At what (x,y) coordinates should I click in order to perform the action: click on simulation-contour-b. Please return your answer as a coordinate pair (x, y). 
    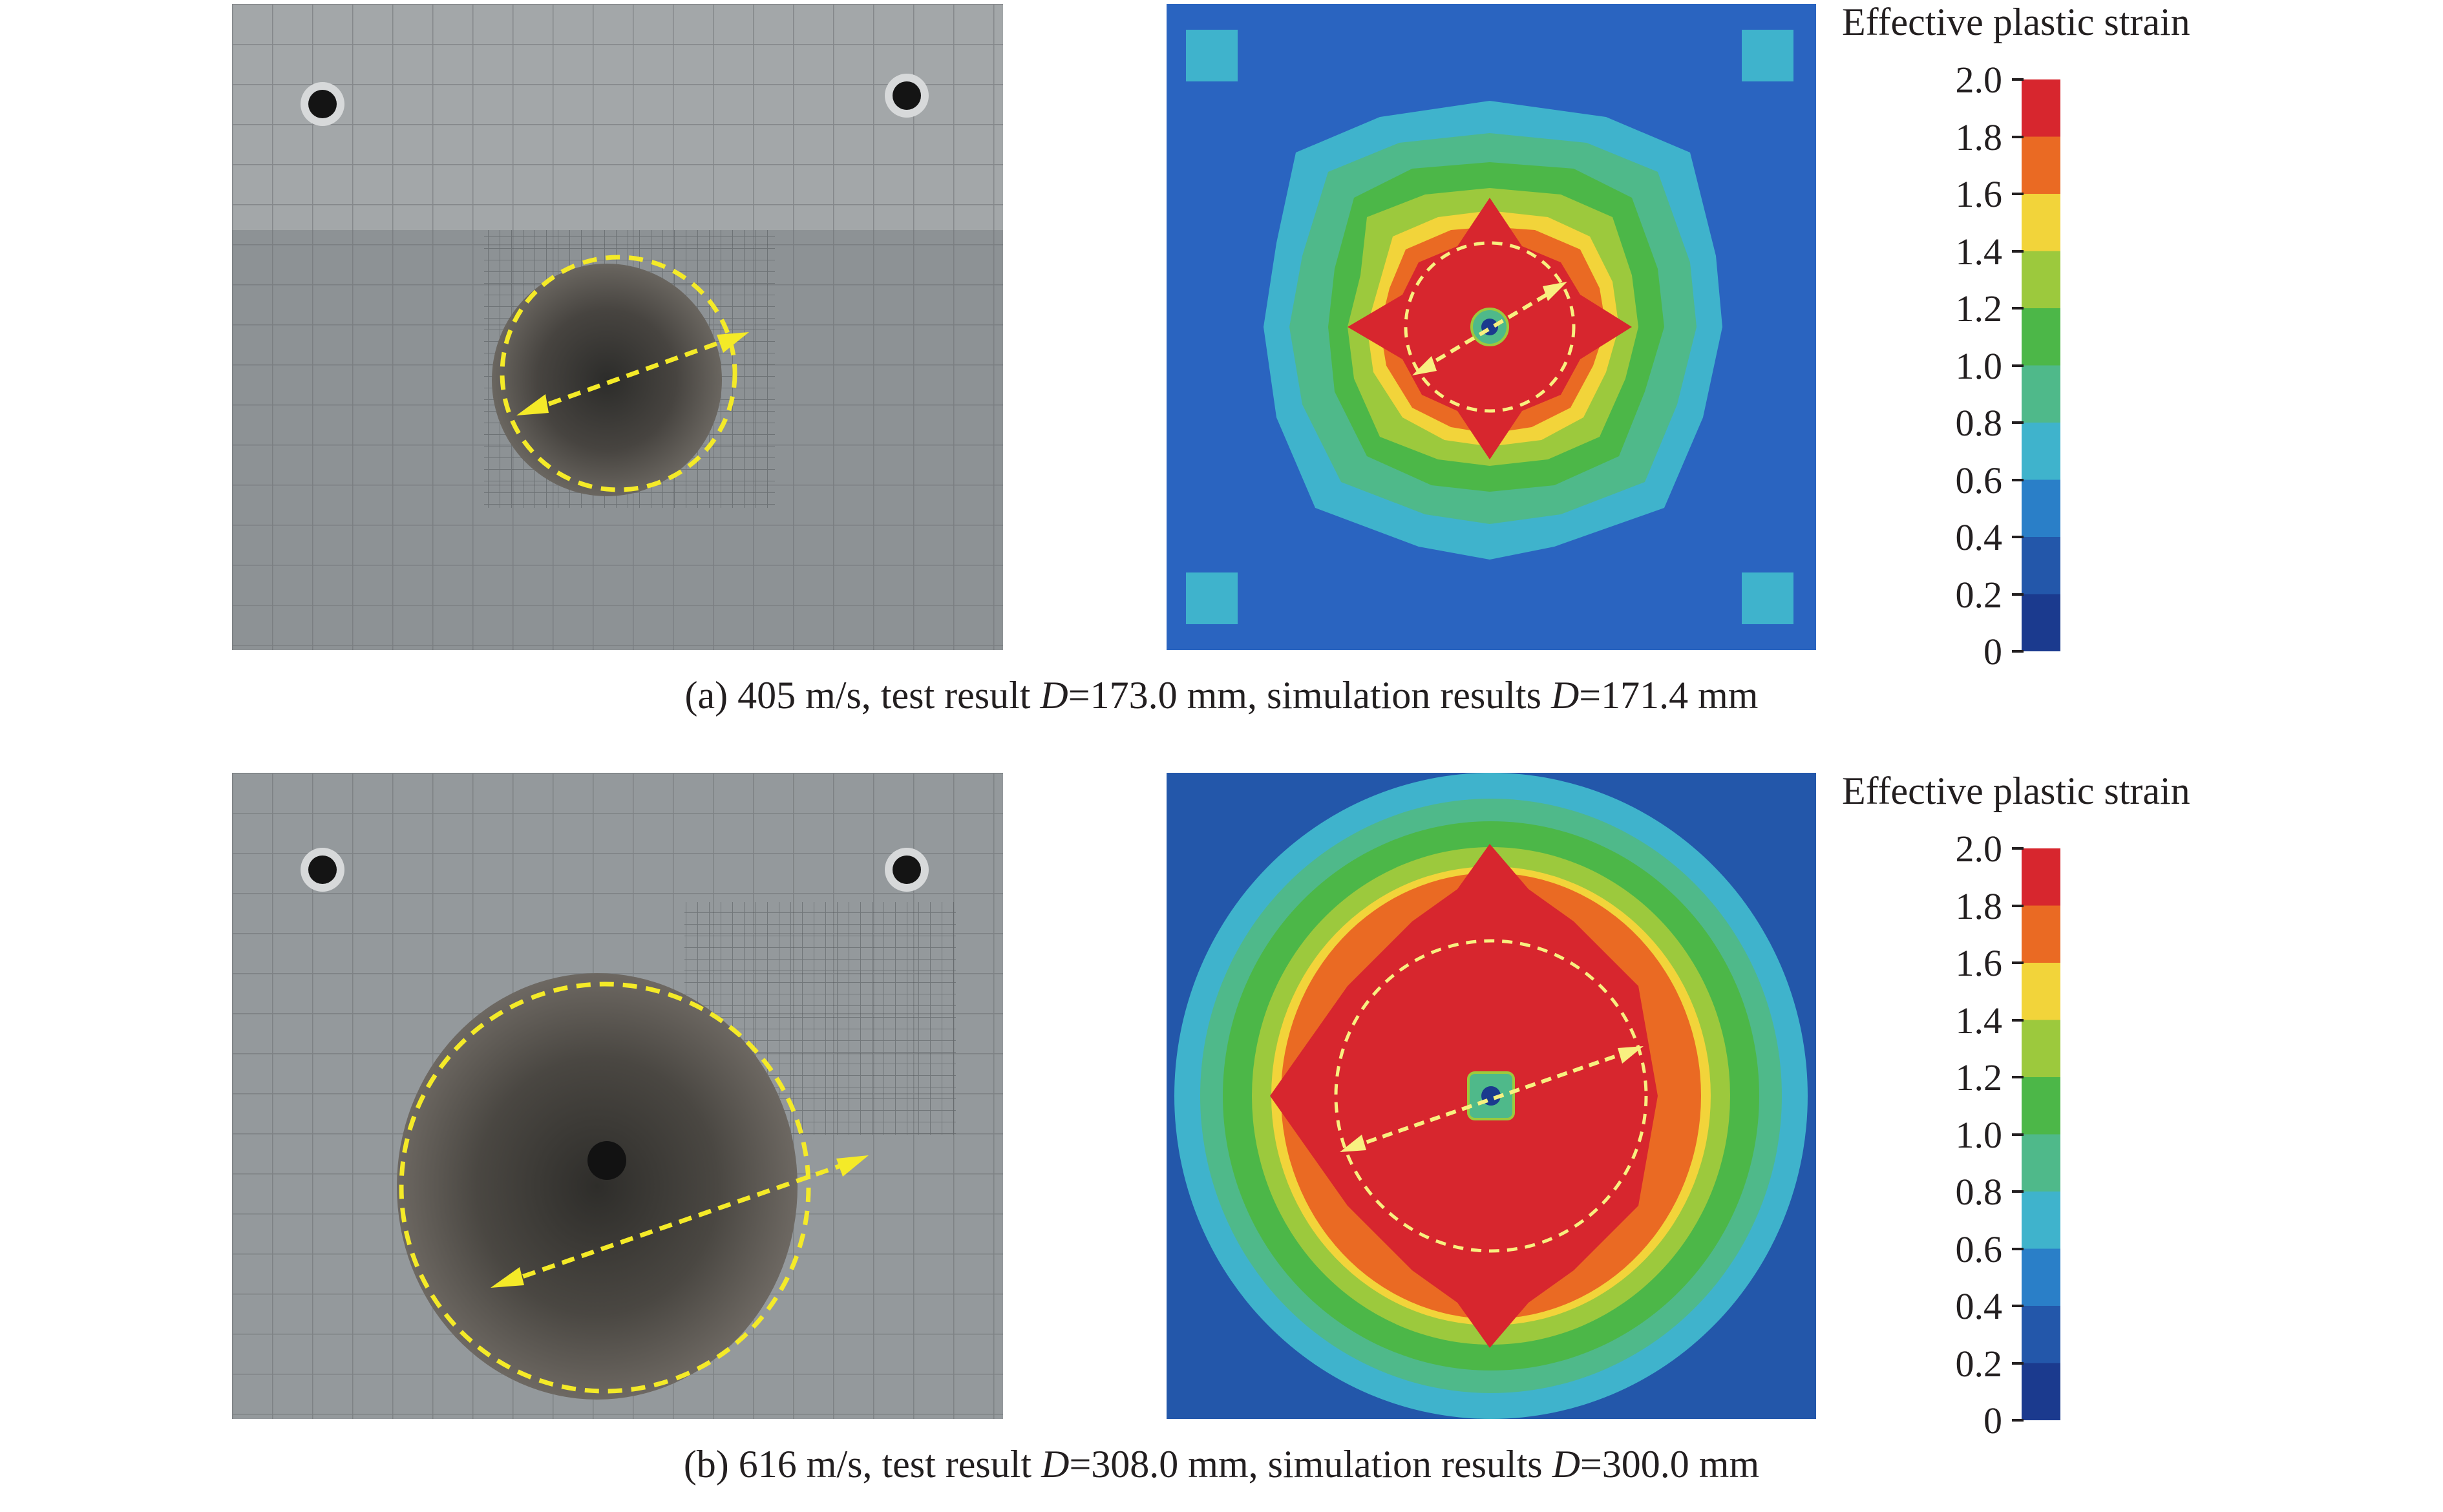
    Looking at the image, I should click on (1491, 1096).